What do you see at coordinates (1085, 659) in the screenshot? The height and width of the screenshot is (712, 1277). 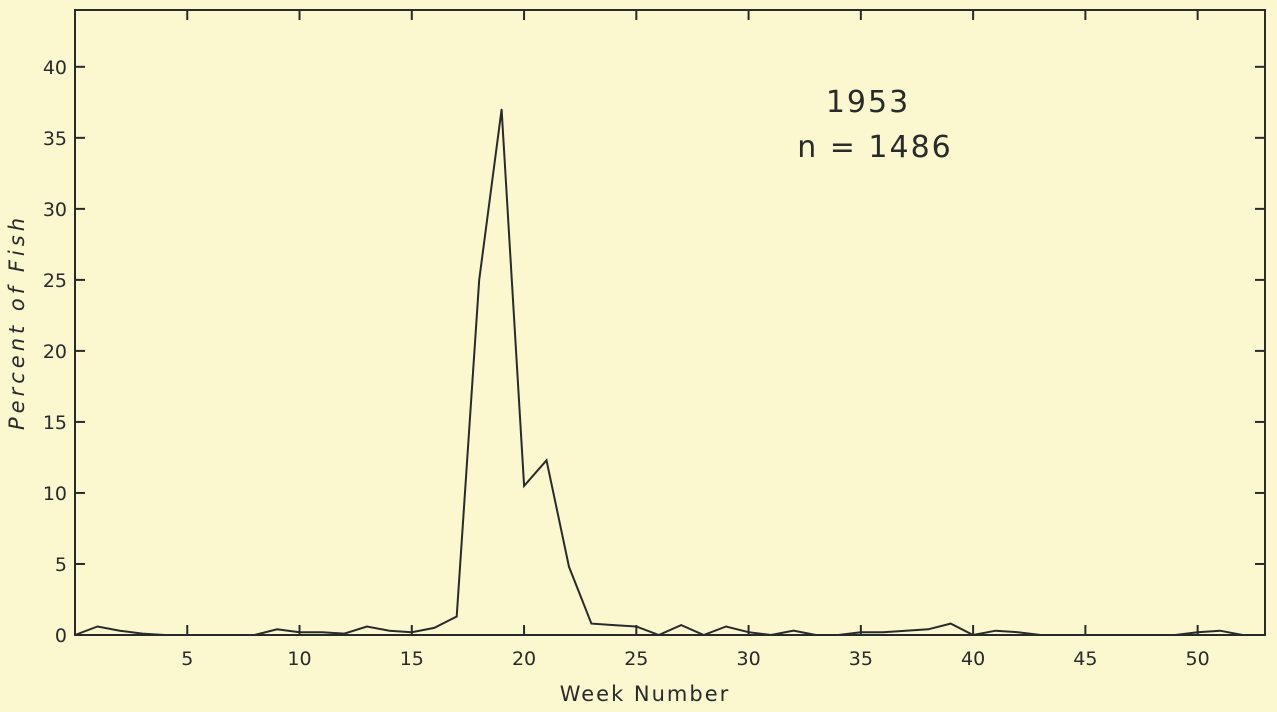 I see `x-tick-label: 45` at bounding box center [1085, 659].